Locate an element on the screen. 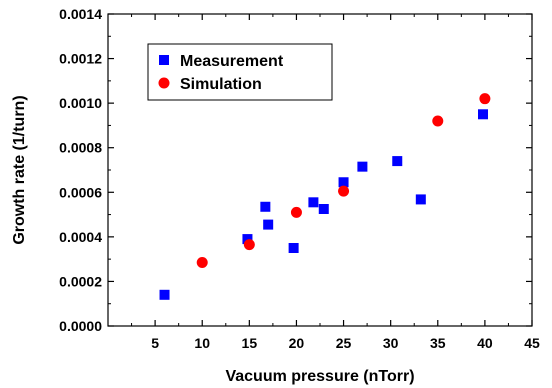 The image size is (552, 388). legend: Measurement Simulation is located at coordinates (240, 72).